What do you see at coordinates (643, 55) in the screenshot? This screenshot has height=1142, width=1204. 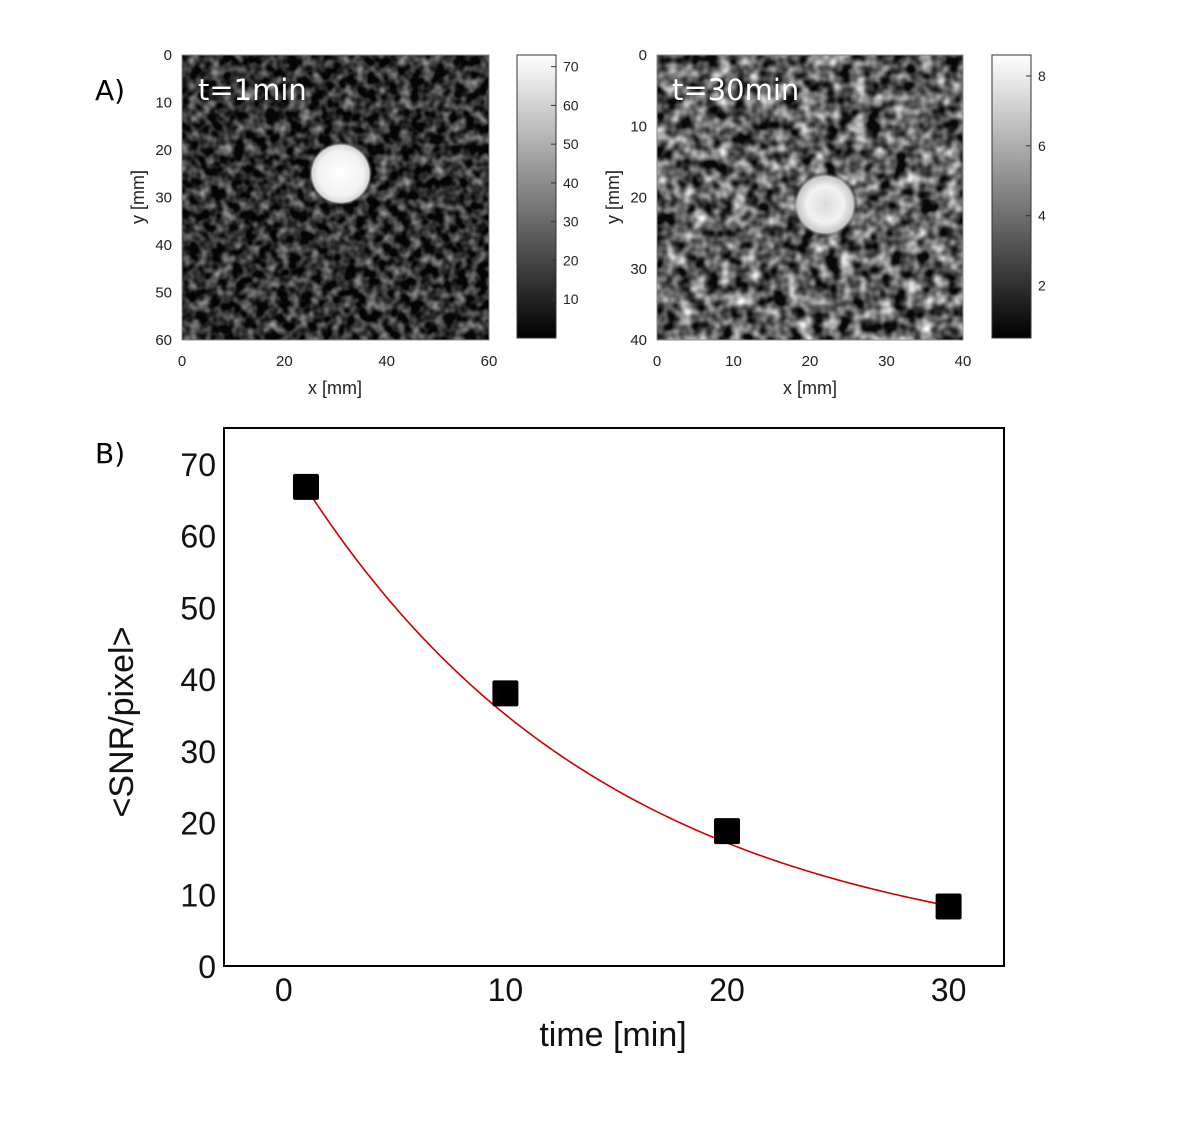 I see `heatmap-t30-y-tick-label: 0` at bounding box center [643, 55].